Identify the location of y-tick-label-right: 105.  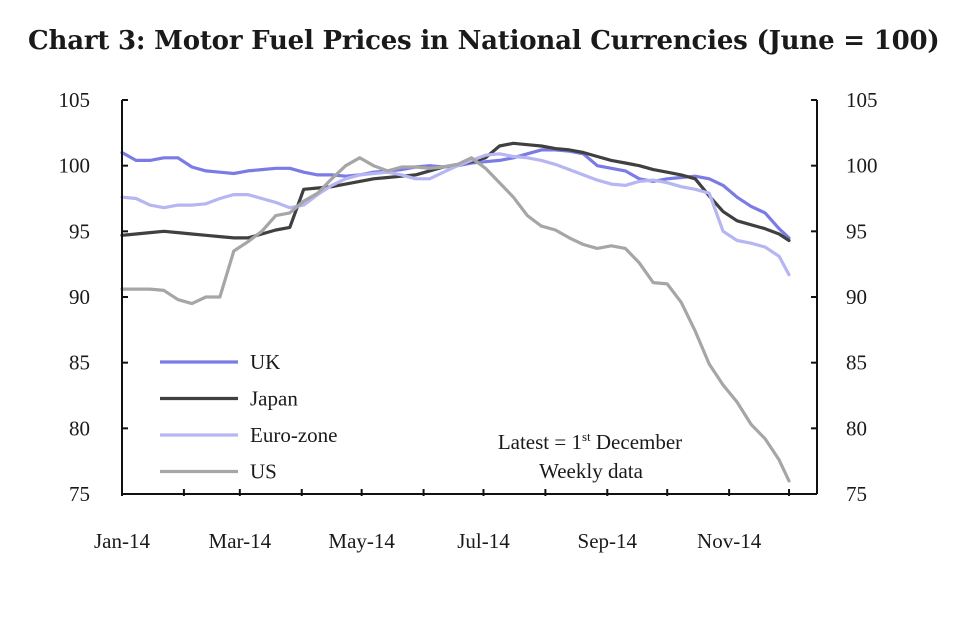
(862, 100).